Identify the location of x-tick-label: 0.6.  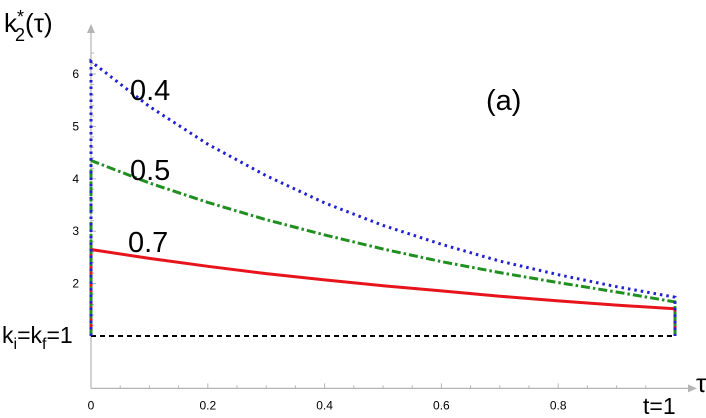
(441, 405).